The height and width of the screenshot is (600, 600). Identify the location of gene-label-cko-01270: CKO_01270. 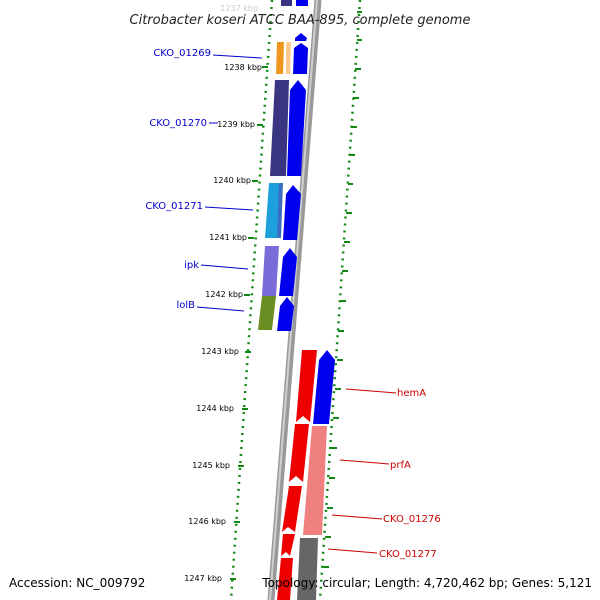
(178, 123).